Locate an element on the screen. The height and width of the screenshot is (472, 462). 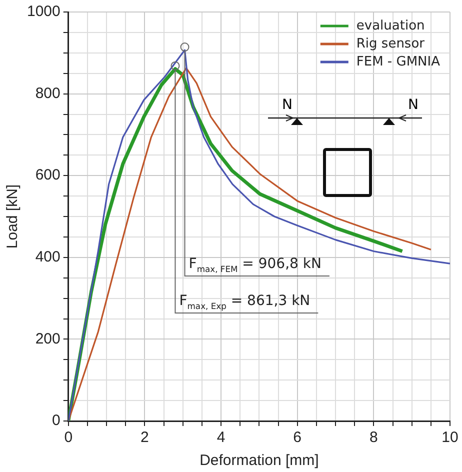
x-tick-label: 0 is located at coordinates (68, 437).